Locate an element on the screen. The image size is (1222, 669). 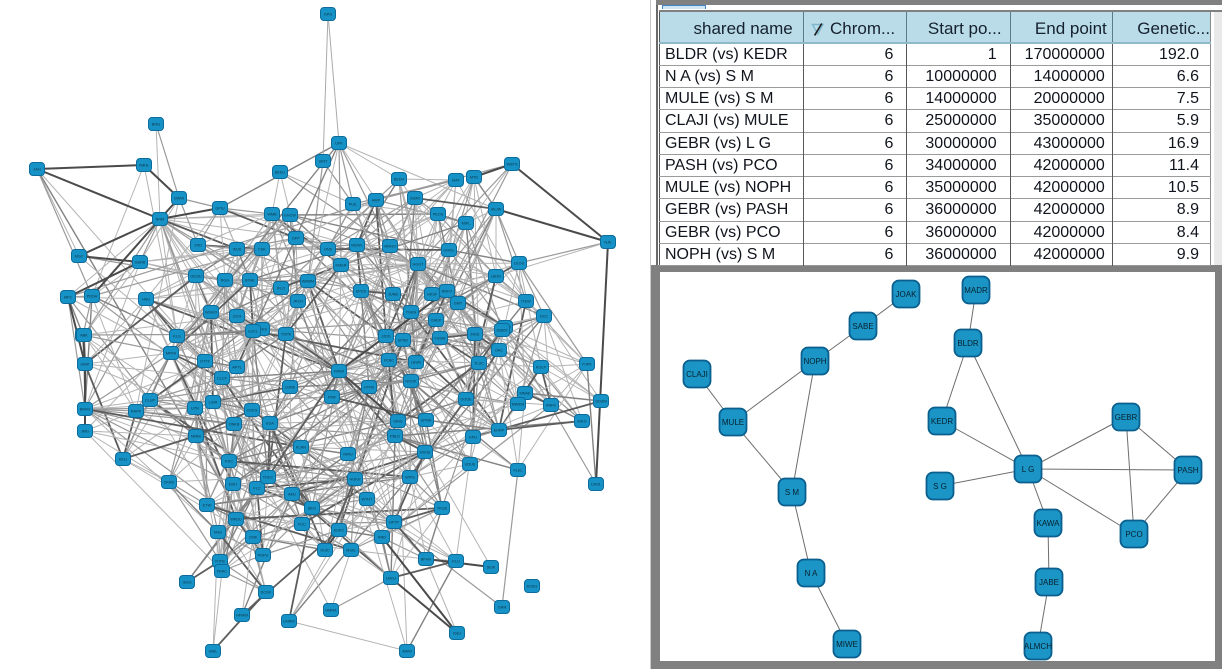
svg-text: KOLP is located at coordinates (541, 368).